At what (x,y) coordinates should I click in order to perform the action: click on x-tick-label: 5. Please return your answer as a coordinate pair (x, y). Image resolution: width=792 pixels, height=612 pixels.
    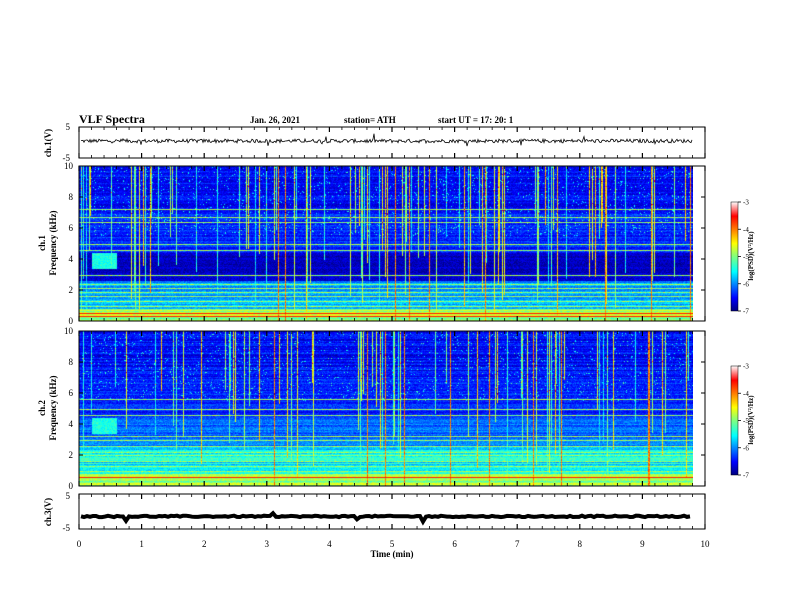
    Looking at the image, I should click on (392, 544).